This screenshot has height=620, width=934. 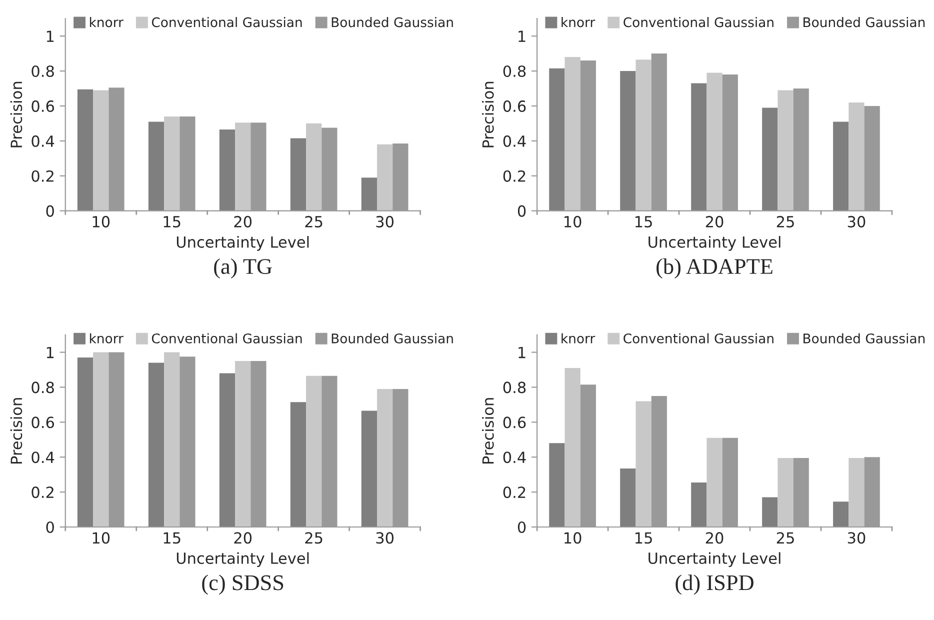 What do you see at coordinates (714, 268) in the screenshot?
I see `text: (b) ADAPTE` at bounding box center [714, 268].